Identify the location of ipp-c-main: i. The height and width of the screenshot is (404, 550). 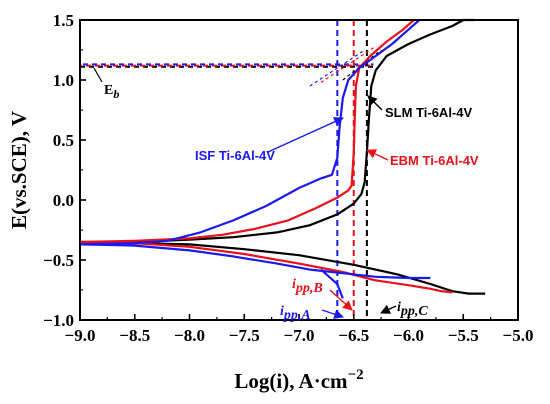
(399, 307).